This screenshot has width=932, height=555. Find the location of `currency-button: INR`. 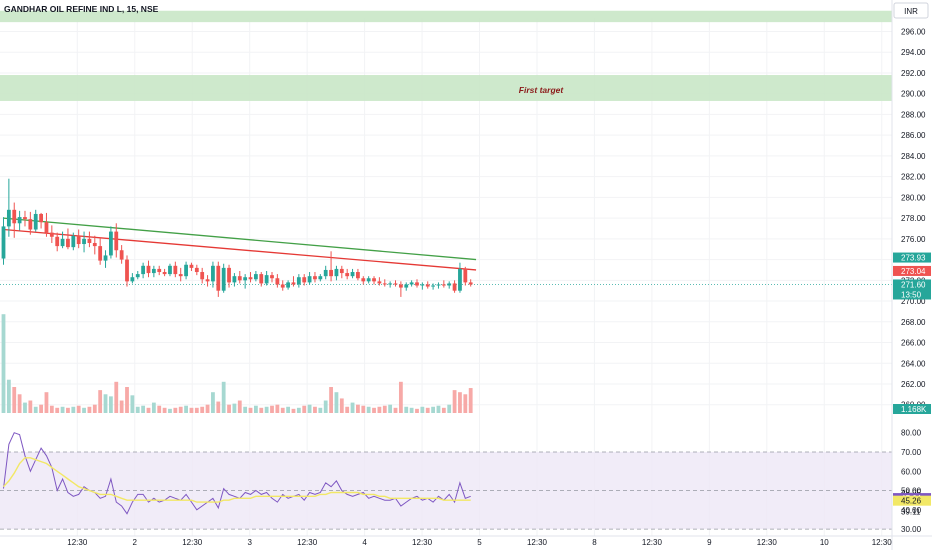

currency-button: INR is located at coordinates (911, 10).